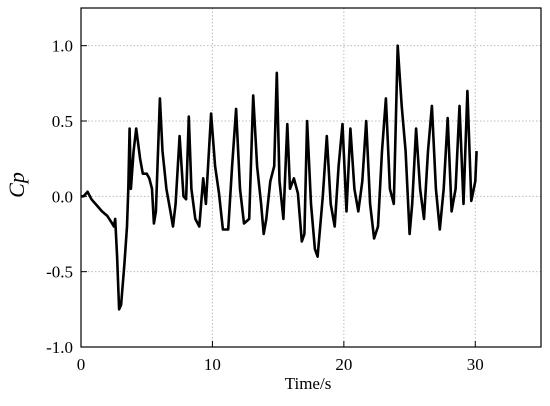 This screenshot has height=406, width=550. I want to click on x-axis-label: Time/s, so click(308, 383).